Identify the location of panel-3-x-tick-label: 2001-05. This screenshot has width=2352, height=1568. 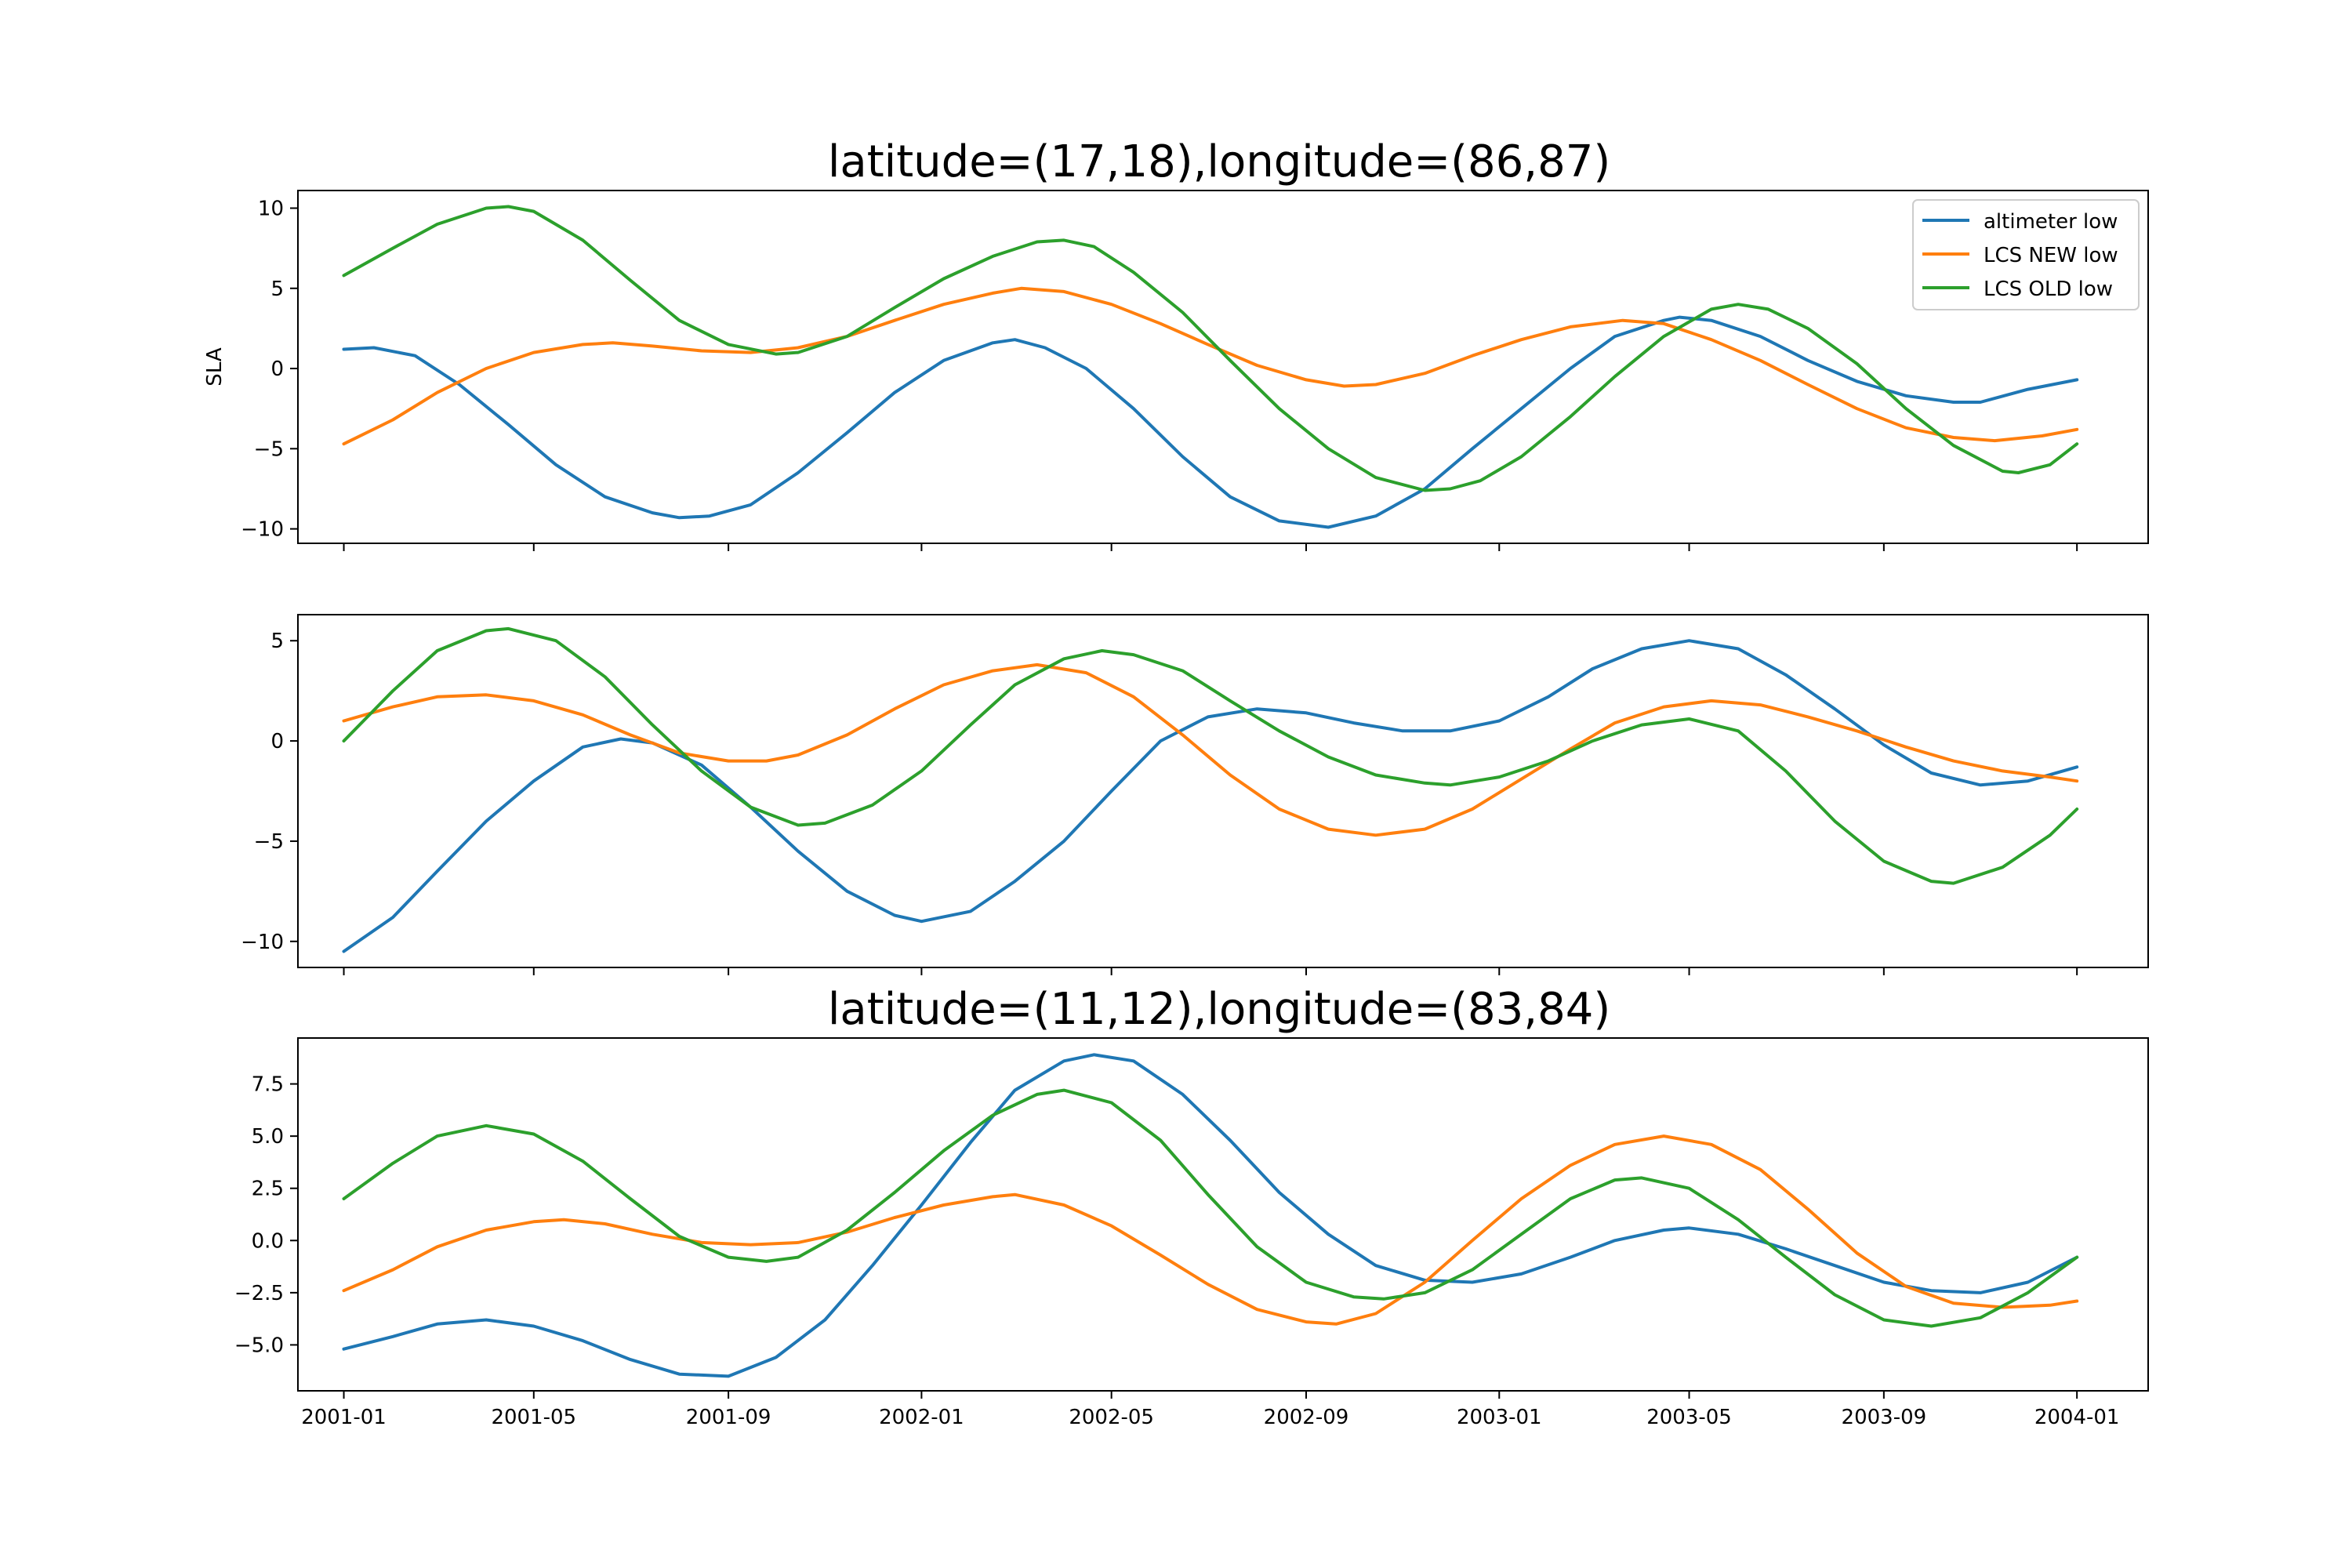
(533, 1417).